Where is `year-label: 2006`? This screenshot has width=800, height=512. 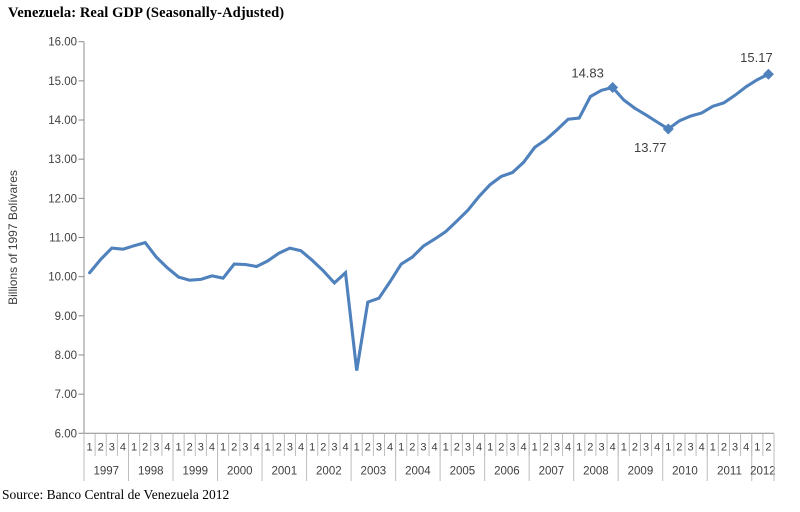
year-label: 2006 is located at coordinates (507, 472).